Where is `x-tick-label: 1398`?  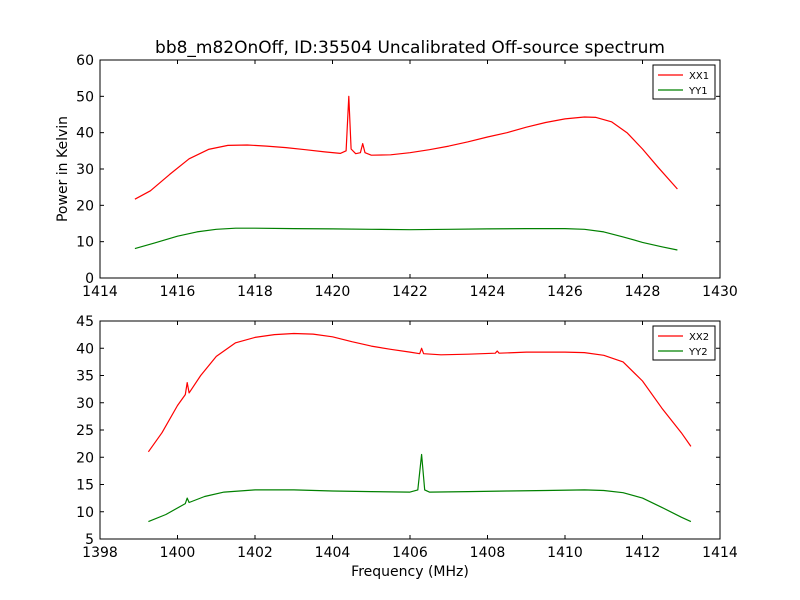
x-tick-label: 1398 is located at coordinates (100, 553).